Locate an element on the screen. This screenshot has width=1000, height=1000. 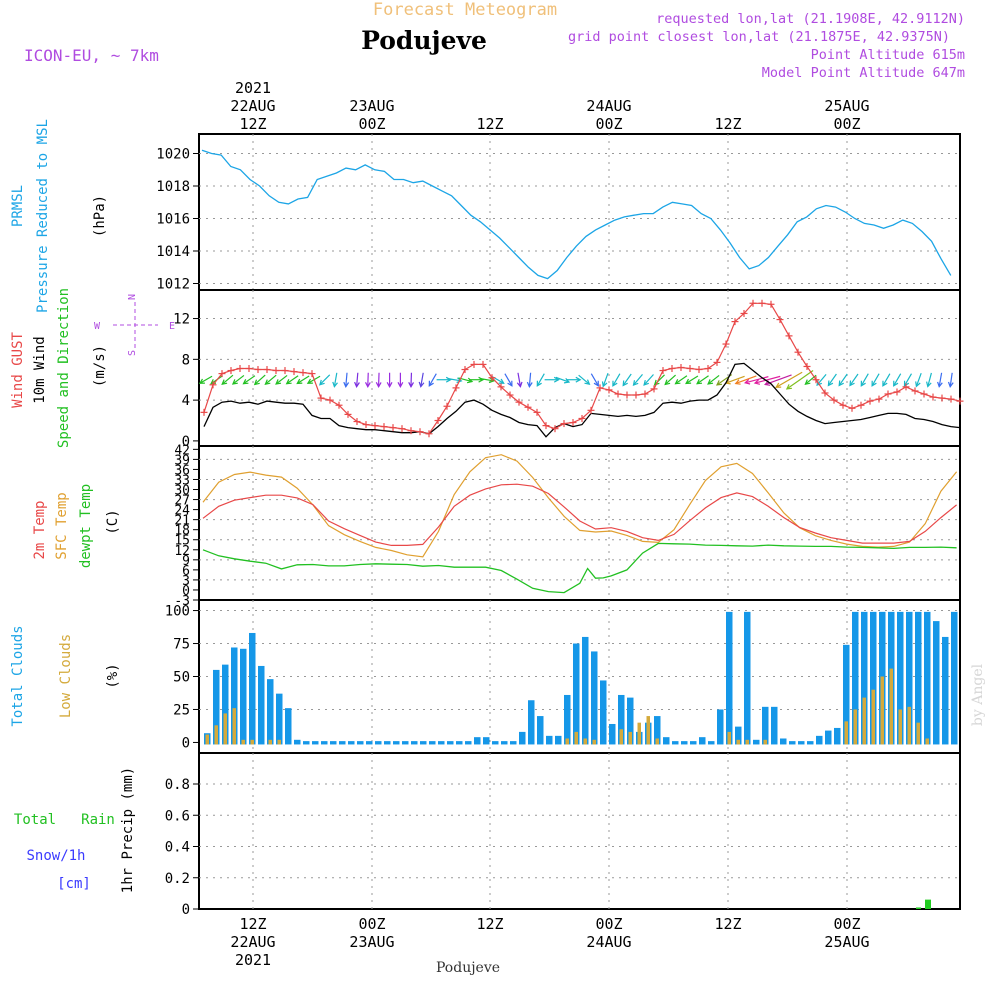
cloud-bars is located at coordinates (581, 678).